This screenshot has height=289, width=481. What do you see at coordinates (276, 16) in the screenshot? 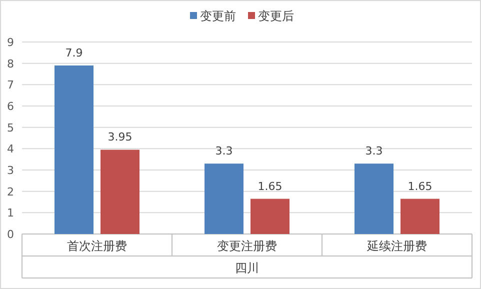
I see `legend-label: 变更后` at bounding box center [276, 16].